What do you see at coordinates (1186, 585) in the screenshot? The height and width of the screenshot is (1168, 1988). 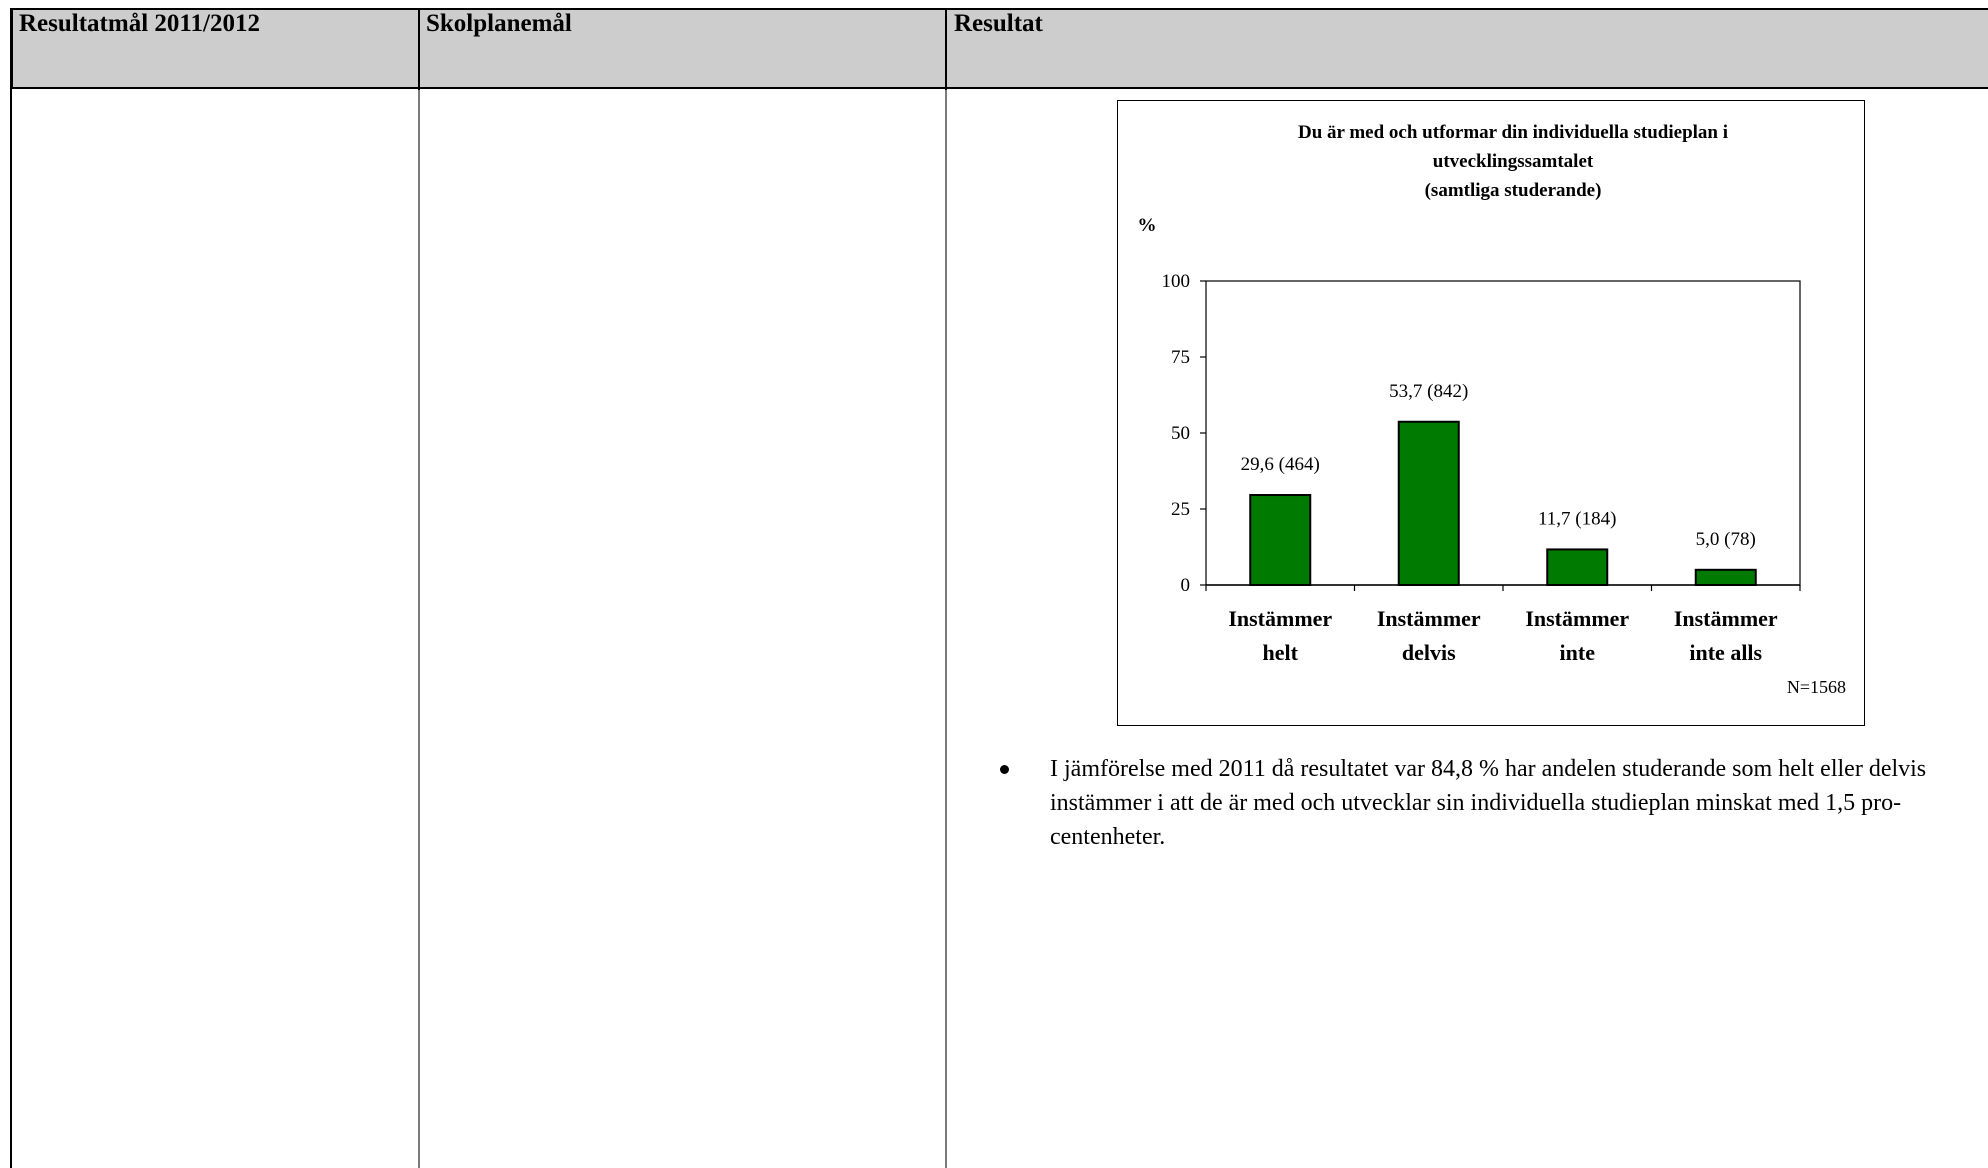 I see `y-tick-label: 0` at bounding box center [1186, 585].